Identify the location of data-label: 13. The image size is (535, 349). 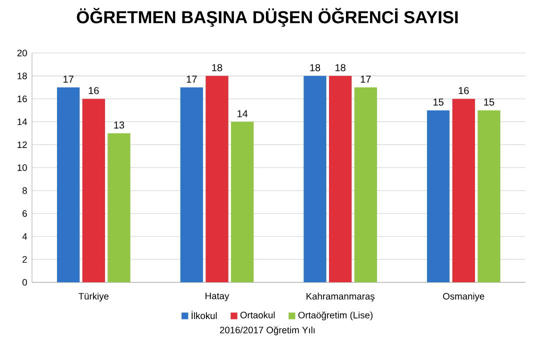
(119, 125).